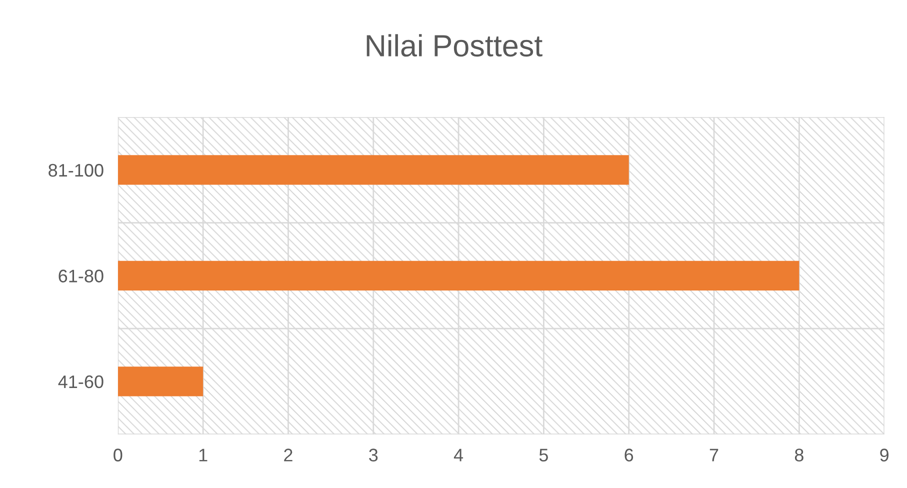 The image size is (907, 488). Describe the element at coordinates (543, 455) in the screenshot. I see `x-tick-label: 5` at that location.